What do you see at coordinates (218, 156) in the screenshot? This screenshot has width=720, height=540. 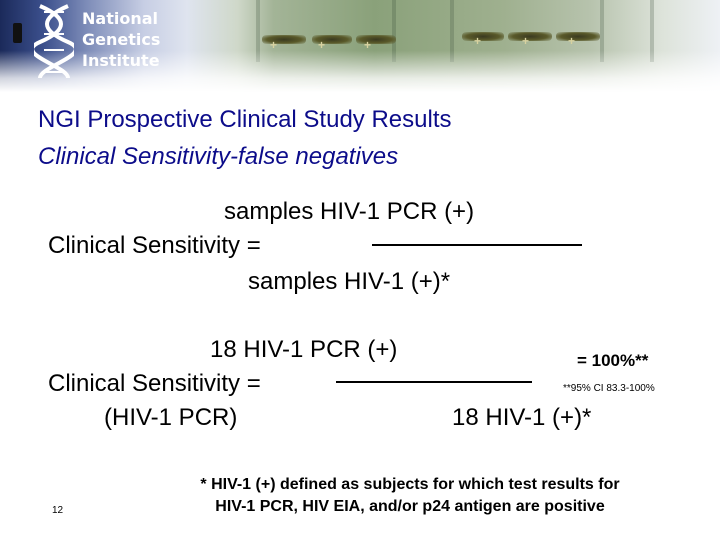 I see `slide-subtitle: Clinical Sensitivity-false negatives` at bounding box center [218, 156].